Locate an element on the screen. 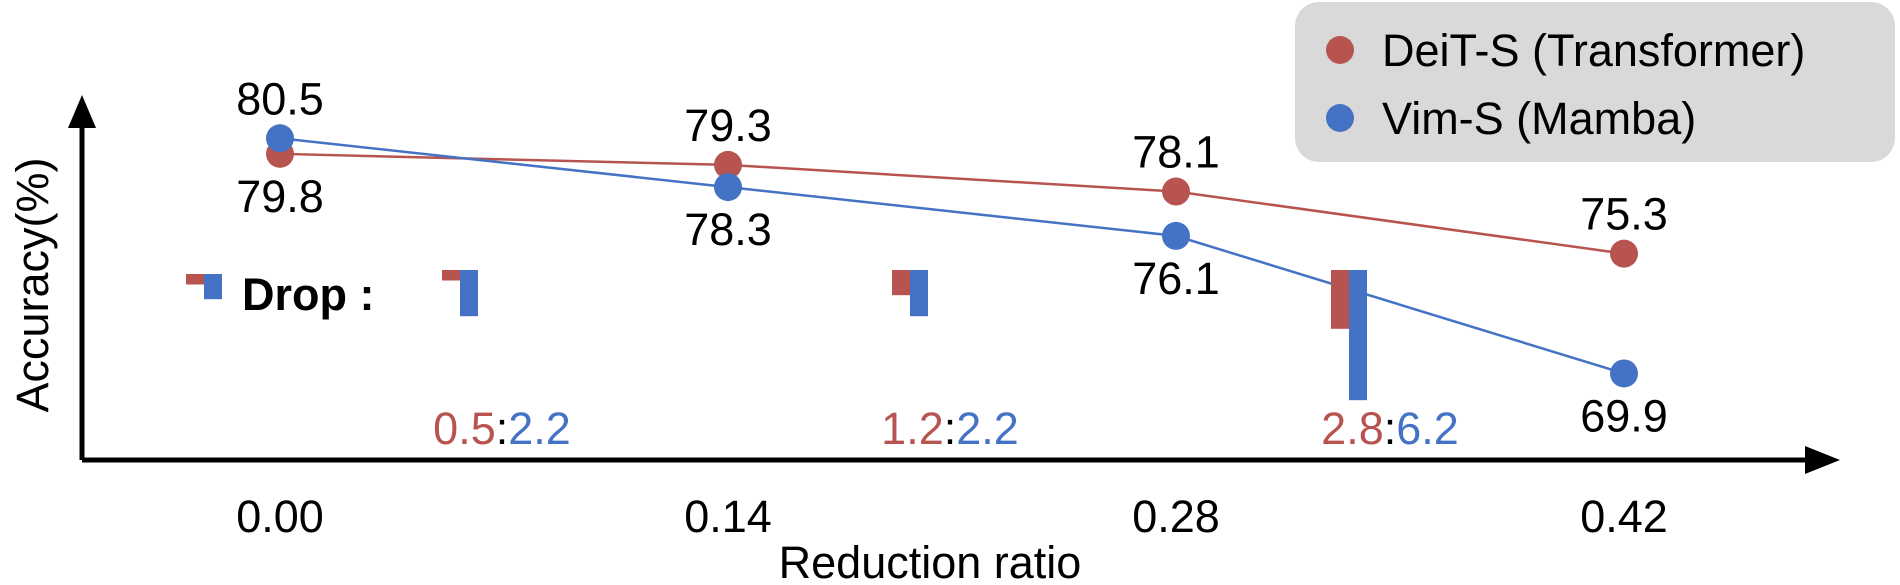  data-label-mamba: 76.1 is located at coordinates (1176, 278).